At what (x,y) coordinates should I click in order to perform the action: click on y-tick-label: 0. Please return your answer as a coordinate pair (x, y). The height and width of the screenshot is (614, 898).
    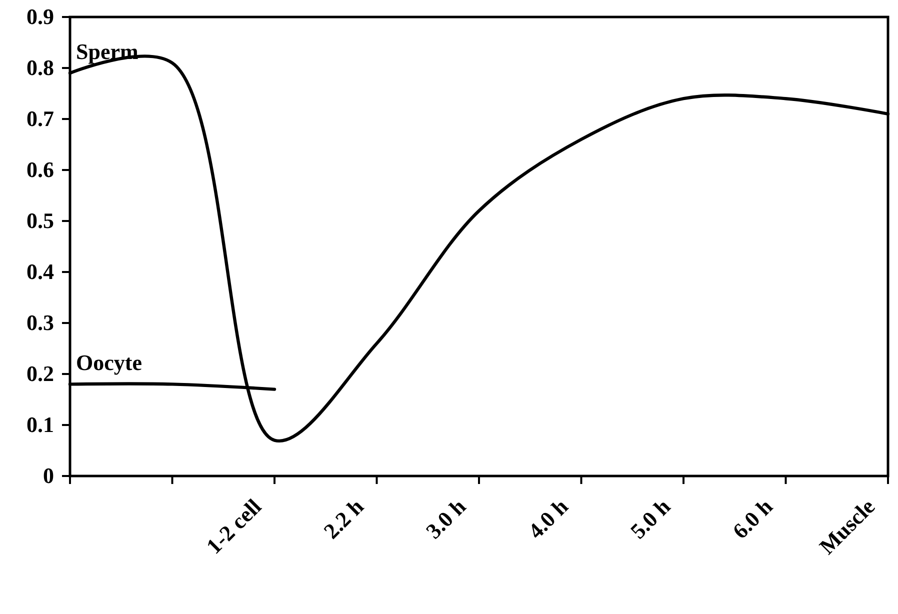
    Looking at the image, I should click on (48, 475).